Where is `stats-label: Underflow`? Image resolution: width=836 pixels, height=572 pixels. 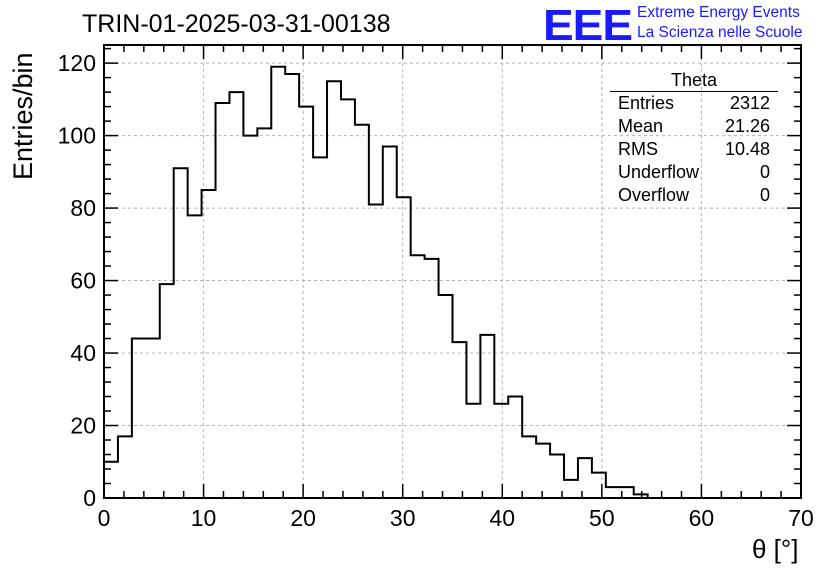
stats-label: Underflow is located at coordinates (659, 172).